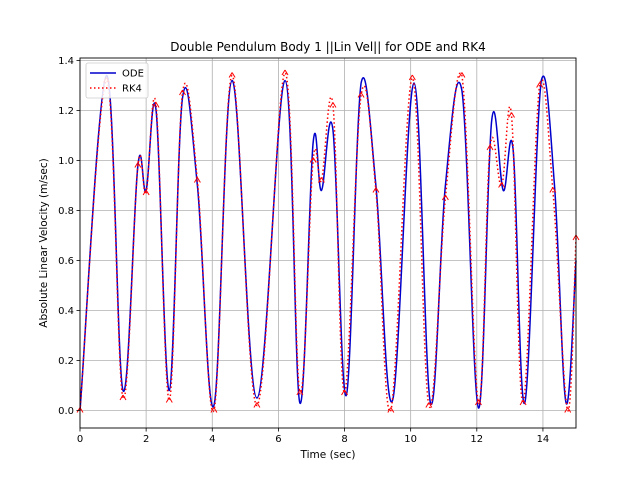 The width and height of the screenshot is (640, 480). Describe the element at coordinates (344, 439) in the screenshot. I see `x-tick-label: 8` at that location.